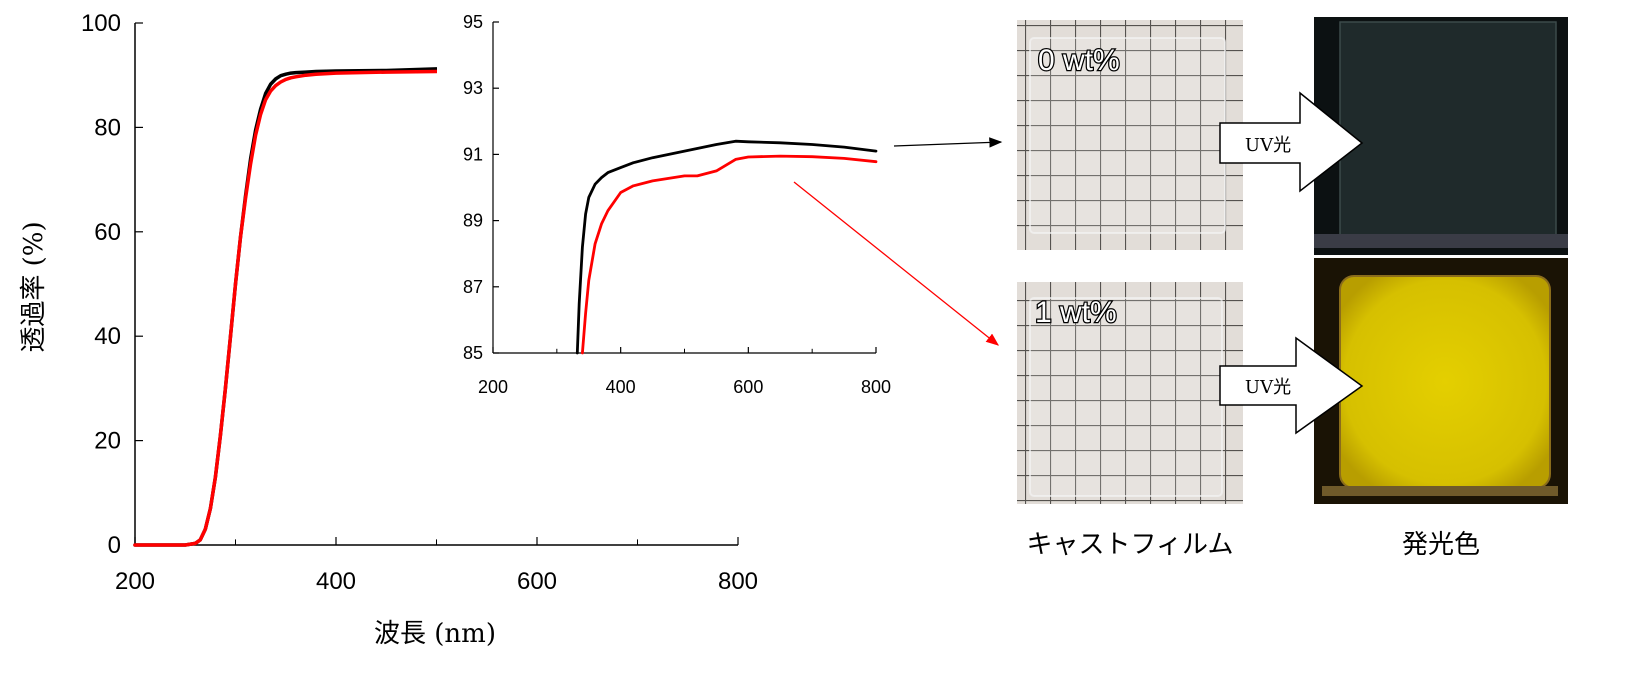  Describe the element at coordinates (729, 254) in the screenshot. I see `inset-series-red-line` at that location.